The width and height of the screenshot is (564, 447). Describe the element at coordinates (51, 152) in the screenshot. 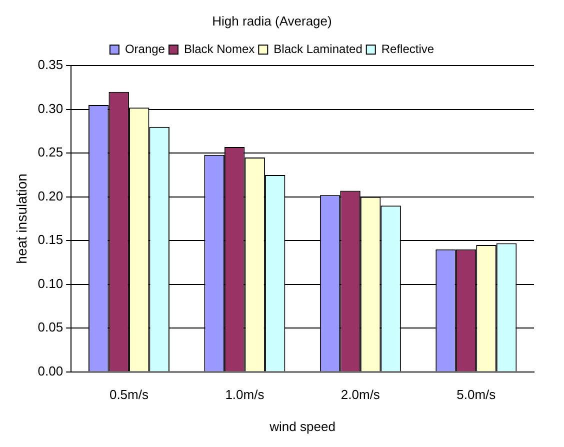

I see `y-tick-label: 0.25` at that location.